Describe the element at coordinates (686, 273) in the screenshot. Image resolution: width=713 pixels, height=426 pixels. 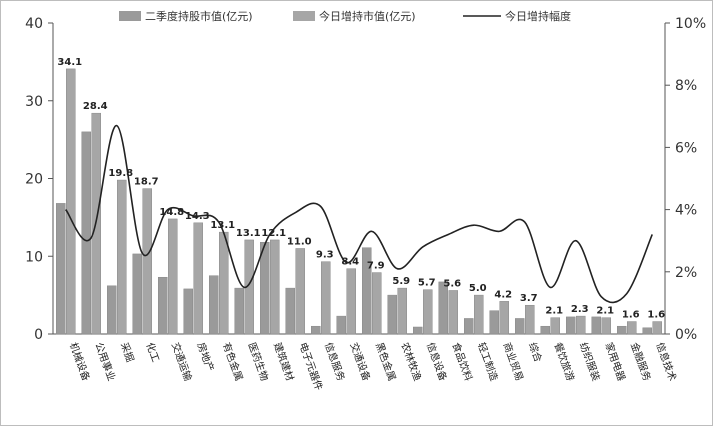
I see `y-tick-label-right: 2%` at that location.